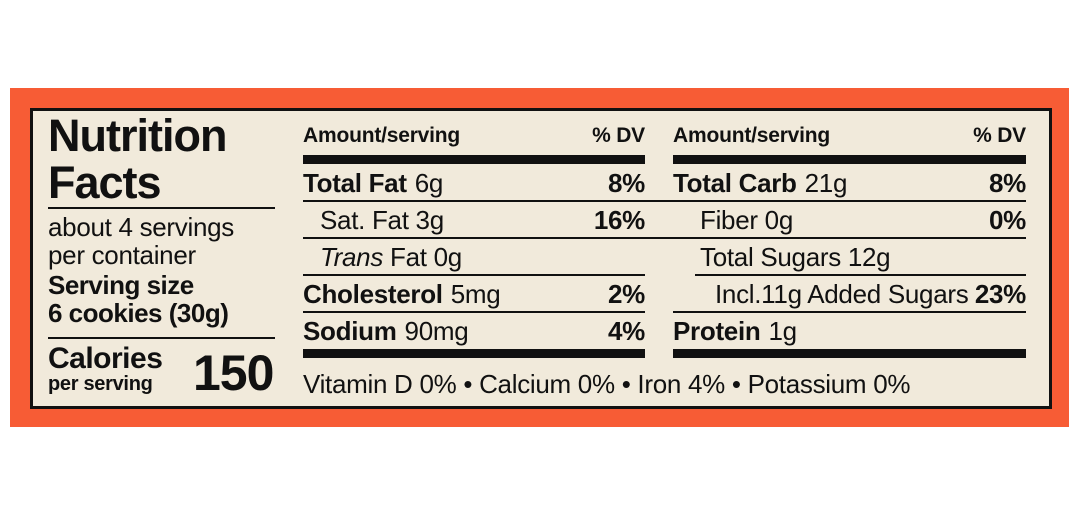 This screenshot has height=525, width=1080. I want to click on label-title-line2: Facts, so click(105, 182).